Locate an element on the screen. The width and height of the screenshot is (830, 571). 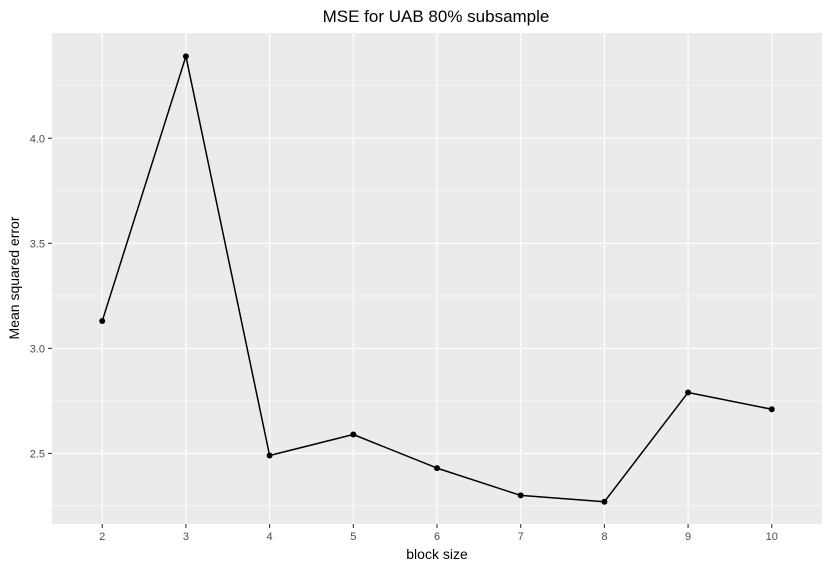
chart-title: MSE for UAB 80% subsample is located at coordinates (436, 16).